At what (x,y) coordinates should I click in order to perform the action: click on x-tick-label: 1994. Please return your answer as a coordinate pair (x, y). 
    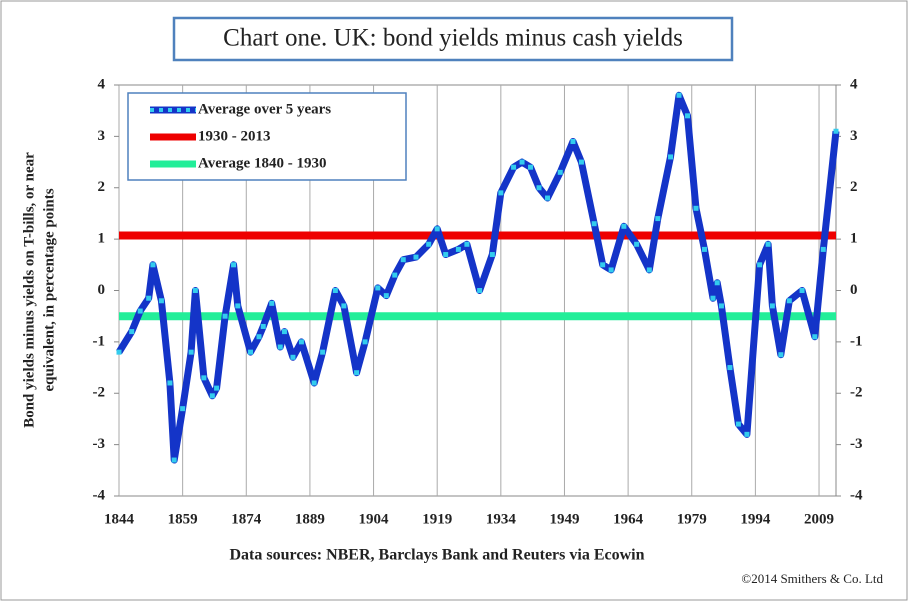
    Looking at the image, I should click on (755, 519).